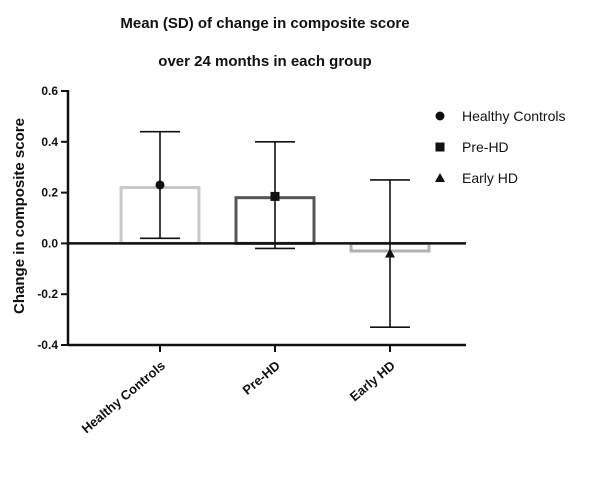  I want to click on y-tick-label-4: 0.4, so click(49, 142).